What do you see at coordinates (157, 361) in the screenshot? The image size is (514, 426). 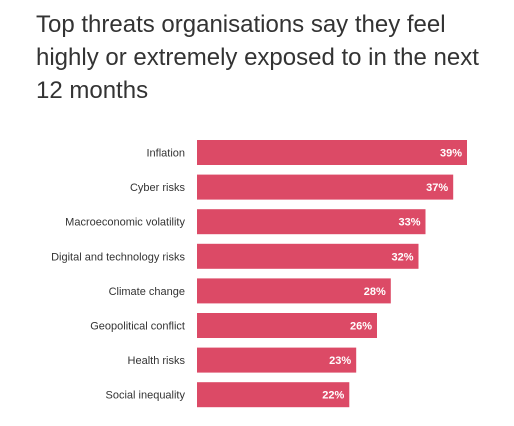 I see `category-label: Health risks` at bounding box center [157, 361].